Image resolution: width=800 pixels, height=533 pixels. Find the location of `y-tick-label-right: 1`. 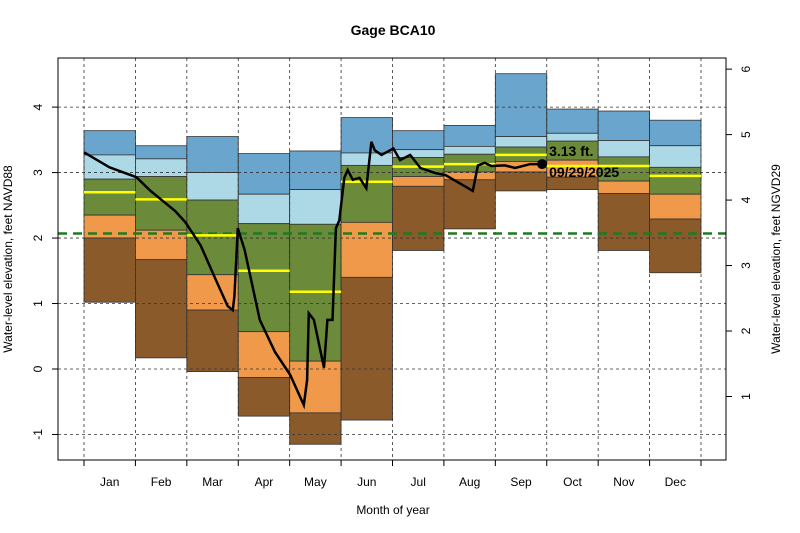

y-tick-label-right: 1 is located at coordinates (746, 396).